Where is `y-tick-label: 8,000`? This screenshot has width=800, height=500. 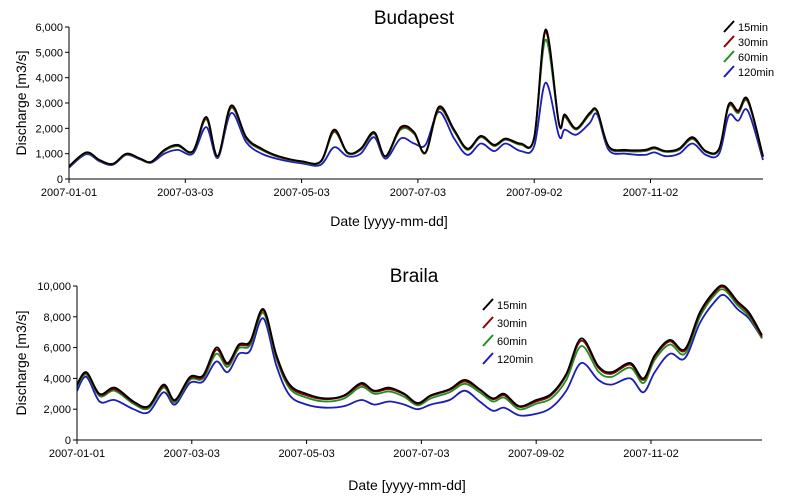
y-tick-label: 8,000 is located at coordinates (57, 318).